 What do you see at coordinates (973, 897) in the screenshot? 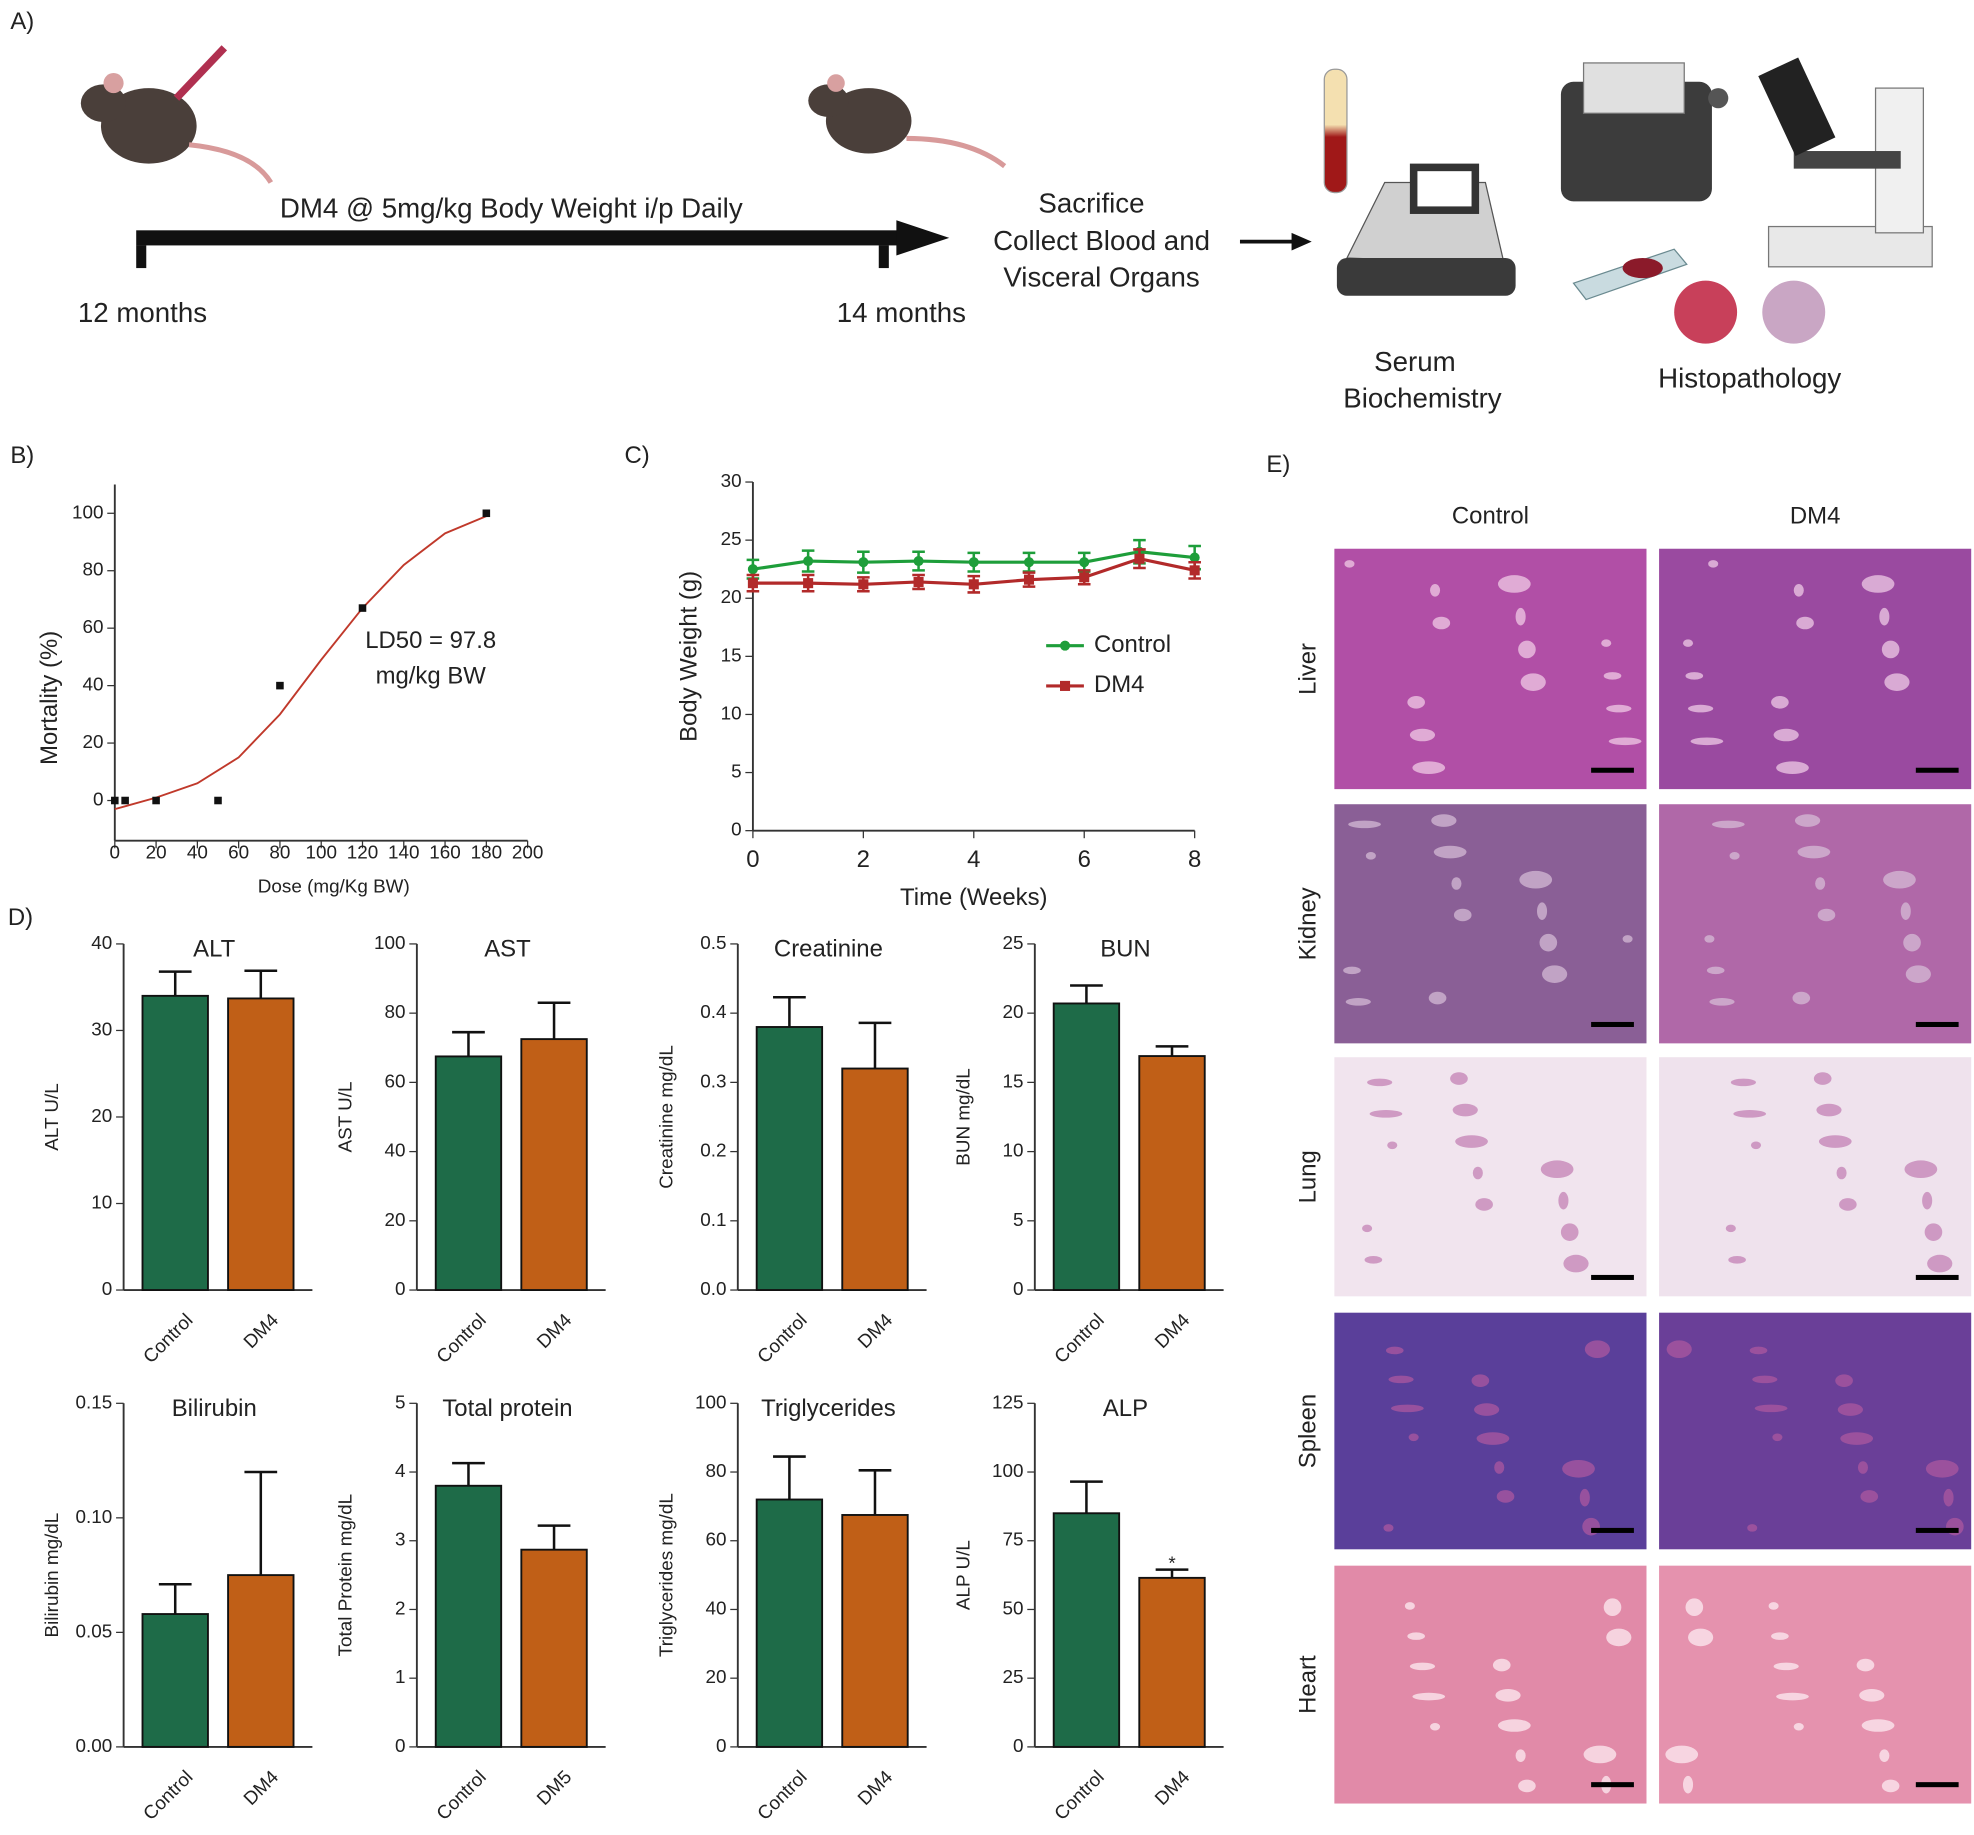
I see `x-axis-label: Time (Weeks)` at bounding box center [973, 897].